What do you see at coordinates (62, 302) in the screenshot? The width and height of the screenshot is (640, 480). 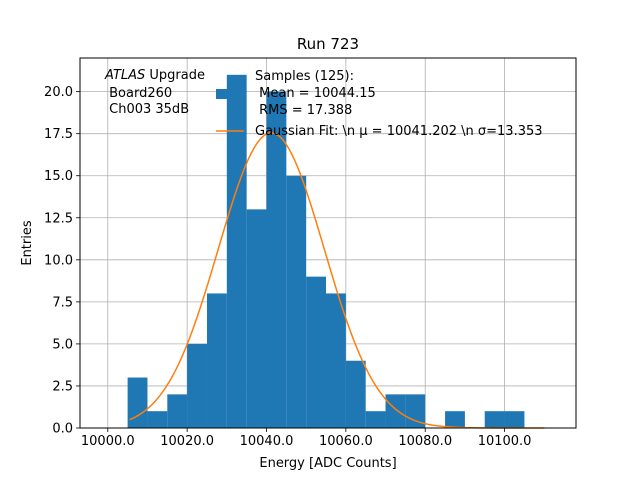 I see `y-tick-label: 7.5` at bounding box center [62, 302].